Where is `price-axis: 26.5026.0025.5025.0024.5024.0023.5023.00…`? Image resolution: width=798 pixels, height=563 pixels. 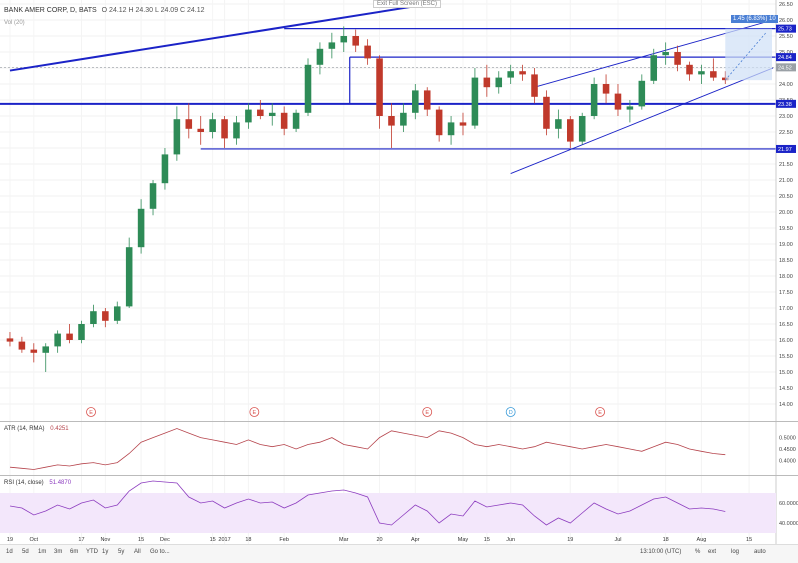 price-axis: 26.5026.0025.5025.0024.5024.0023.5023.00… is located at coordinates (784, 272).